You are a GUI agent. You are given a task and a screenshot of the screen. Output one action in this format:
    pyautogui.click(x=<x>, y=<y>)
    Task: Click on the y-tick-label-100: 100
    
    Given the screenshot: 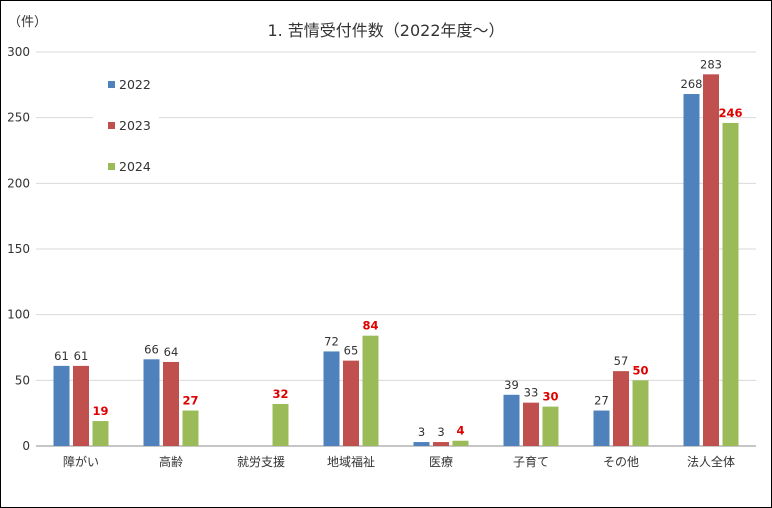 What is the action you would take?
    pyautogui.click(x=18, y=315)
    